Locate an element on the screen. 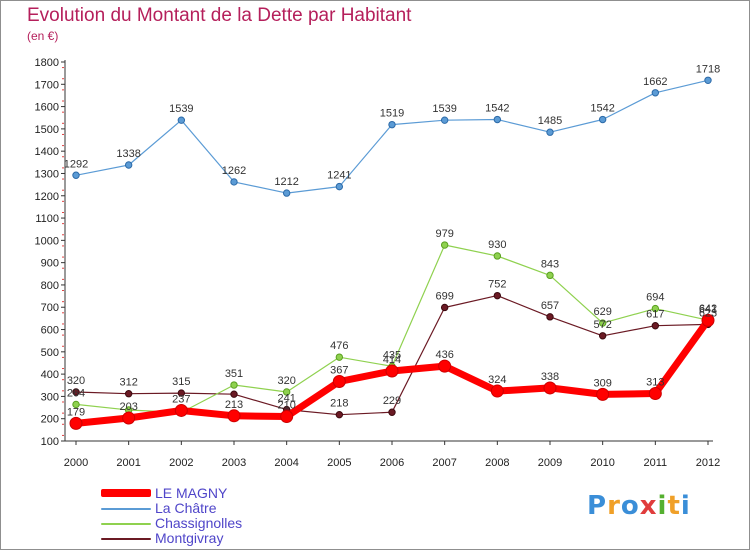 The width and height of the screenshot is (750, 550). legend-label: Montgivray is located at coordinates (189, 538).